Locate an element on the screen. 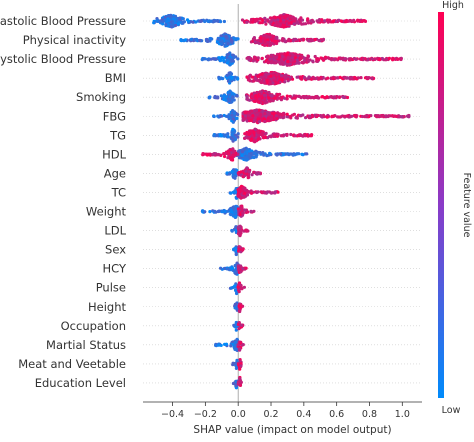  x-tick-label: 1.0 is located at coordinates (402, 414).